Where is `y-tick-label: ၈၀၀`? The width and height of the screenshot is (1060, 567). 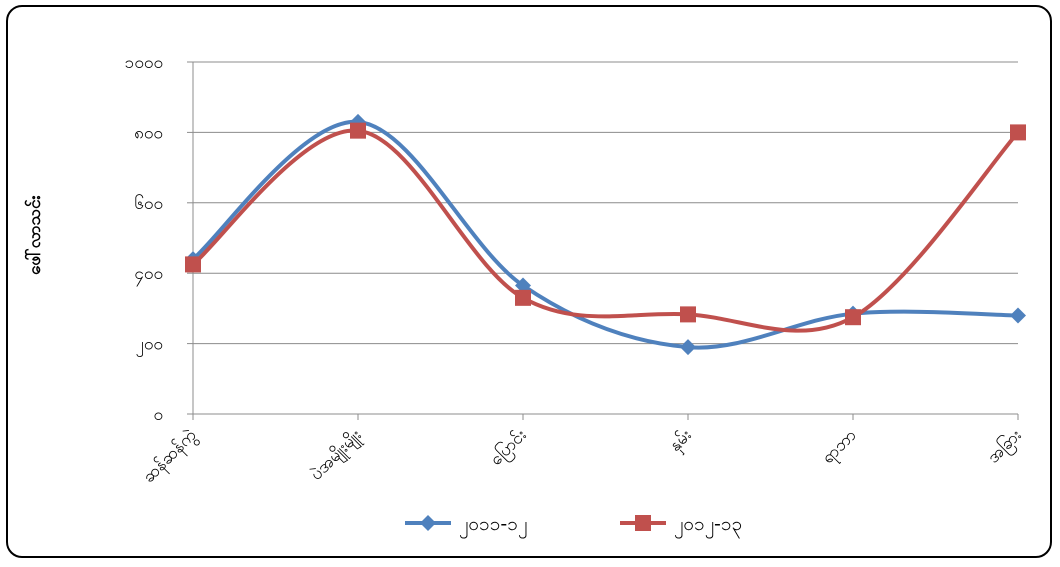
y-tick-label: ၈၀၀ is located at coordinates (148, 133).